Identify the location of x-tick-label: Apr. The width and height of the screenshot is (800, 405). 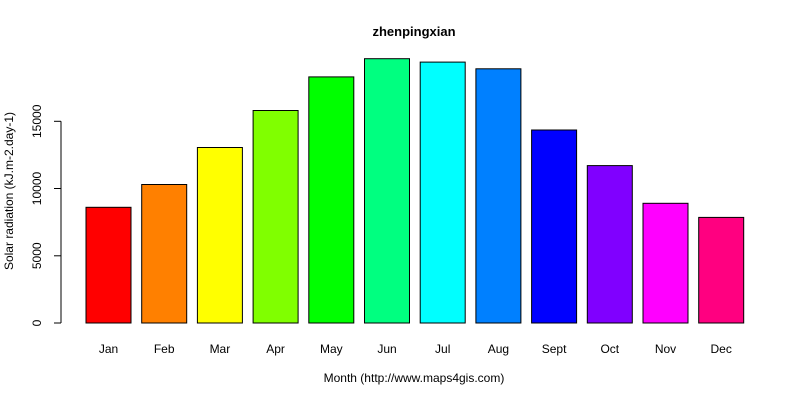
(275, 349).